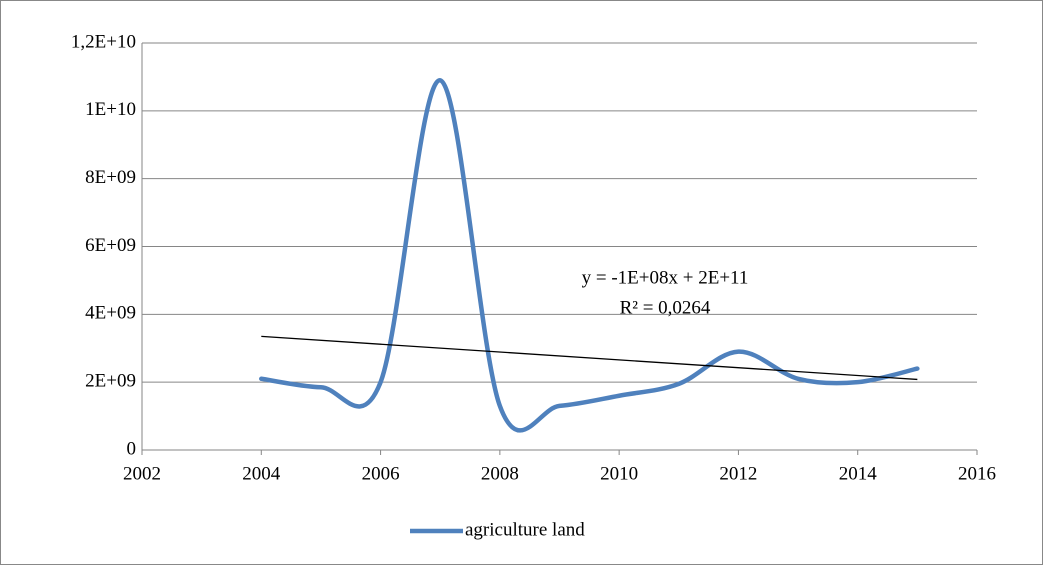  Describe the element at coordinates (500, 473) in the screenshot. I see `x-tick-label: 2008` at that location.